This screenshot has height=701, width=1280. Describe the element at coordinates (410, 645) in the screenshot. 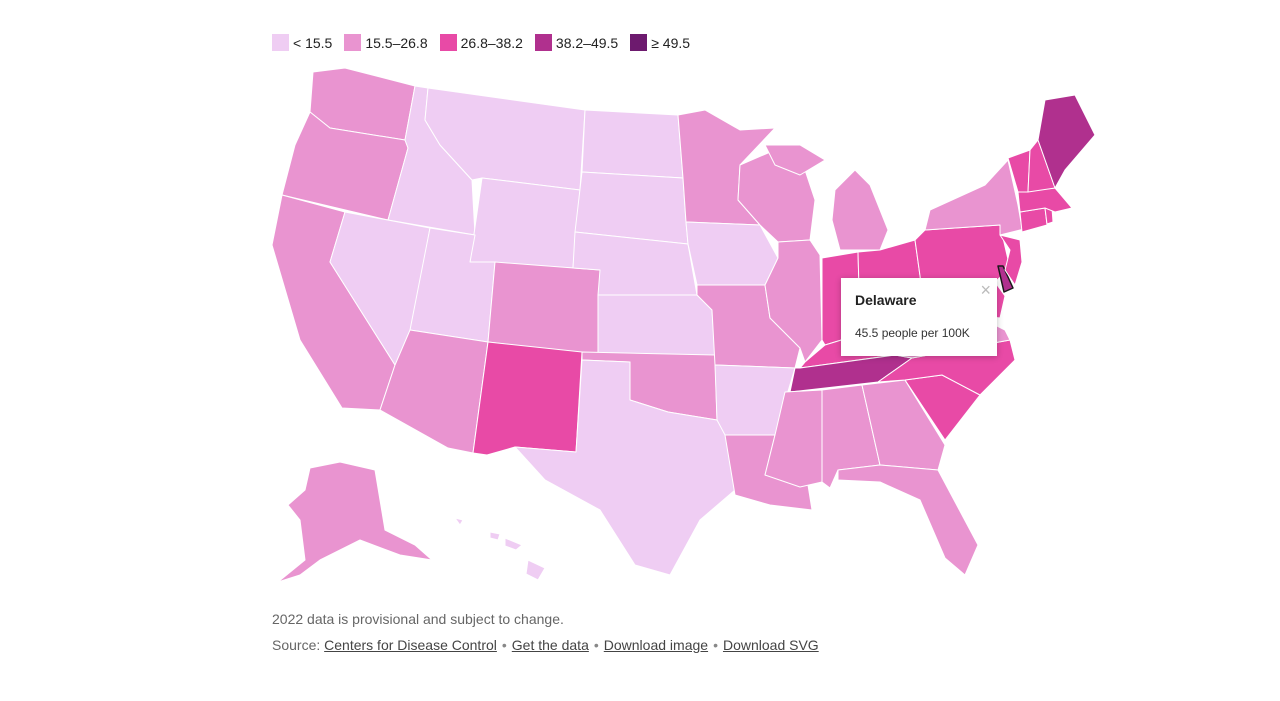

I see `cdc-link: Centers for Disease Control` at that location.